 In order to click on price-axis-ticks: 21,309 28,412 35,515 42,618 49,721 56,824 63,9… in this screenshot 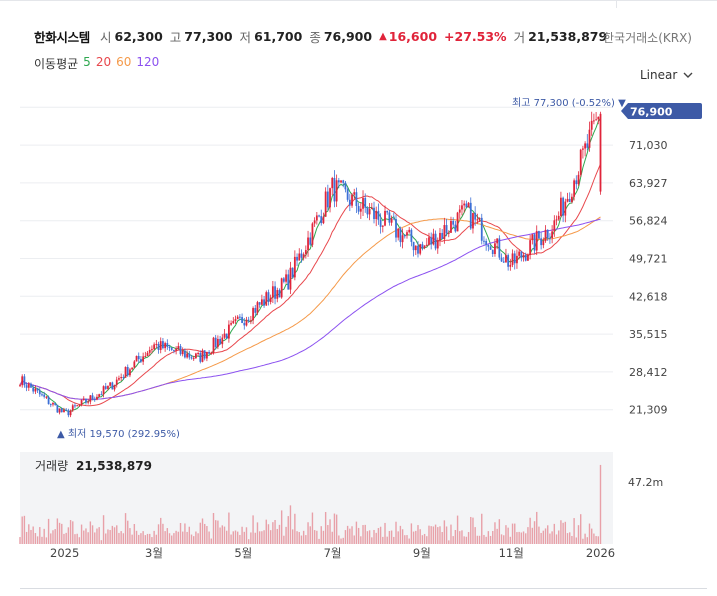, I will do `click(648, 258)`.